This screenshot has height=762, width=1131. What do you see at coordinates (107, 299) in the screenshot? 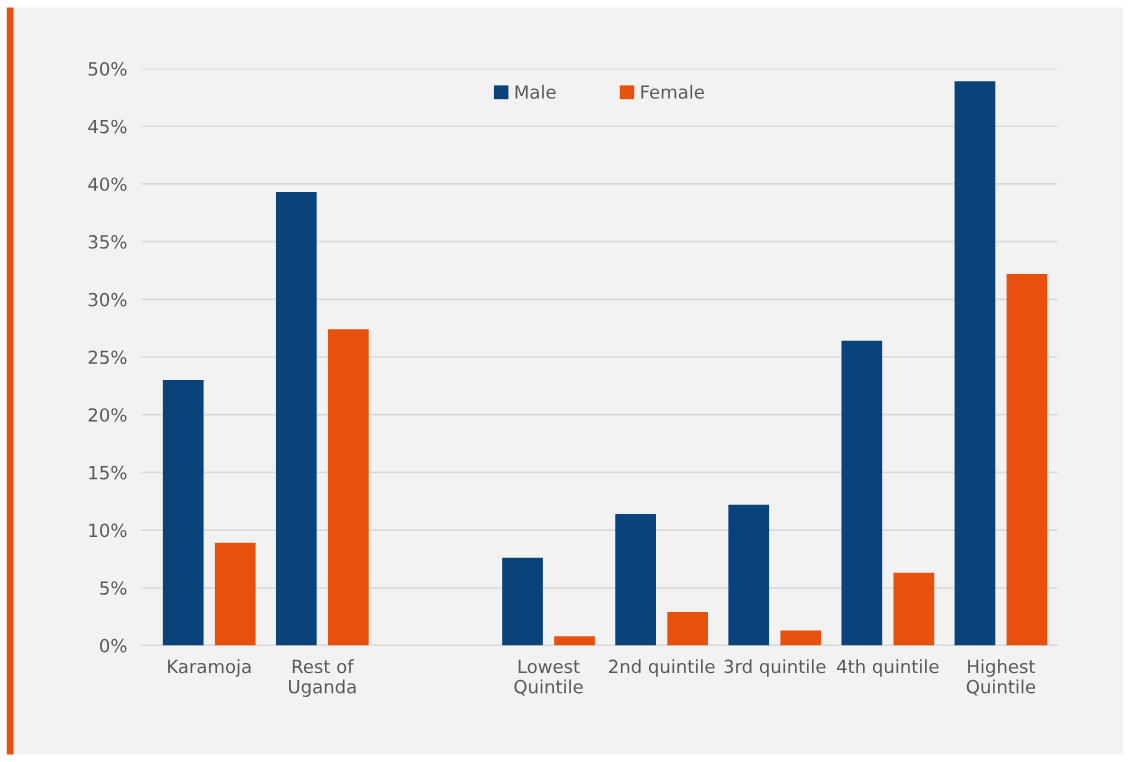
I see `y-tick-label: 30%` at bounding box center [107, 299].